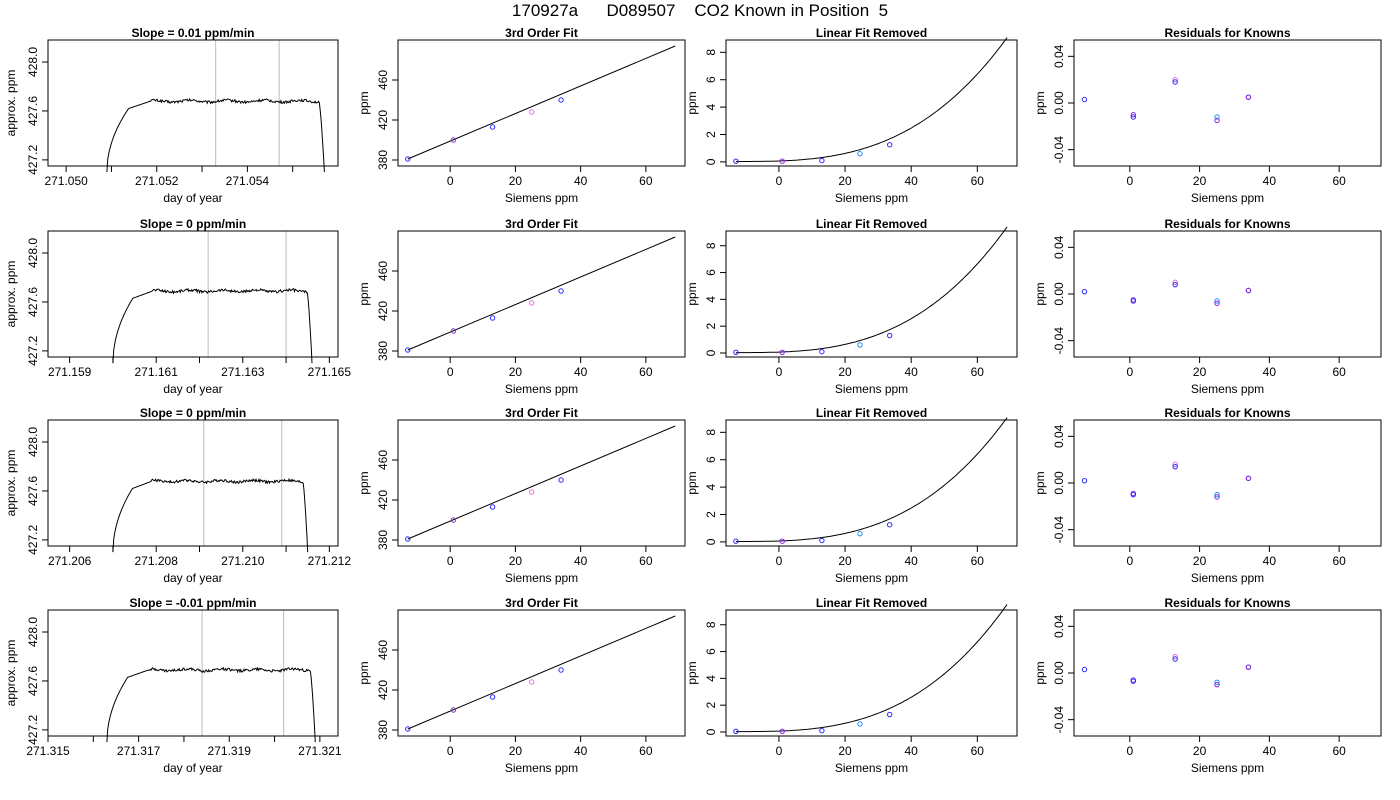  What do you see at coordinates (711, 245) in the screenshot?
I see `y-tick-label: 8` at bounding box center [711, 245].